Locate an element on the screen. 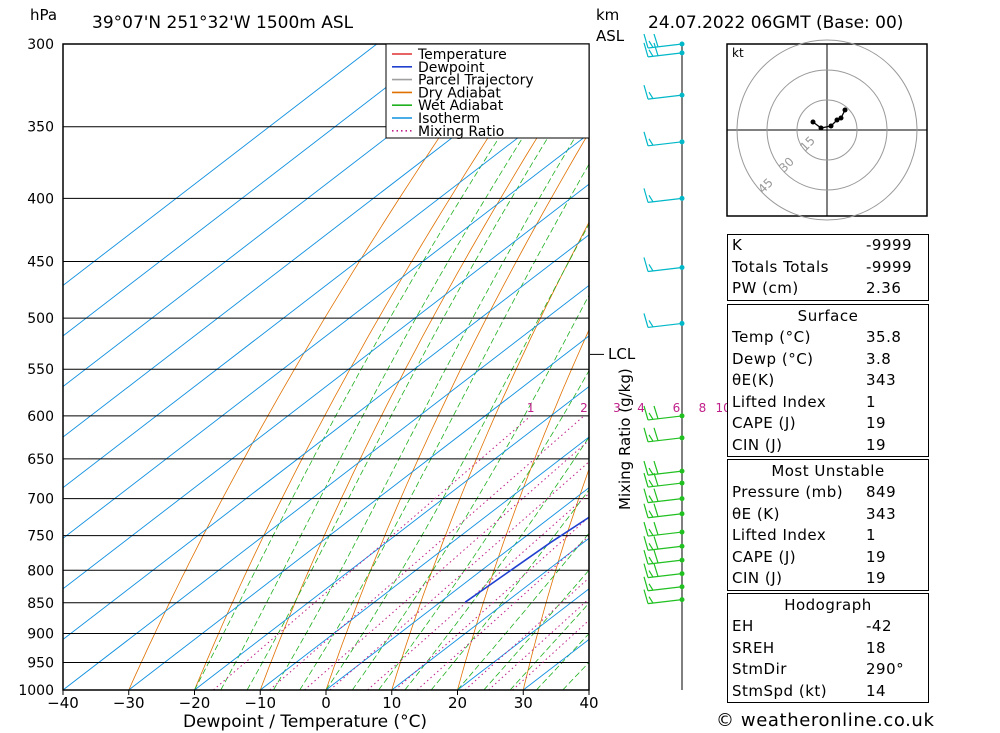 This screenshot has height=733, width=1000. temperature-tick-label: −10 is located at coordinates (260, 703).